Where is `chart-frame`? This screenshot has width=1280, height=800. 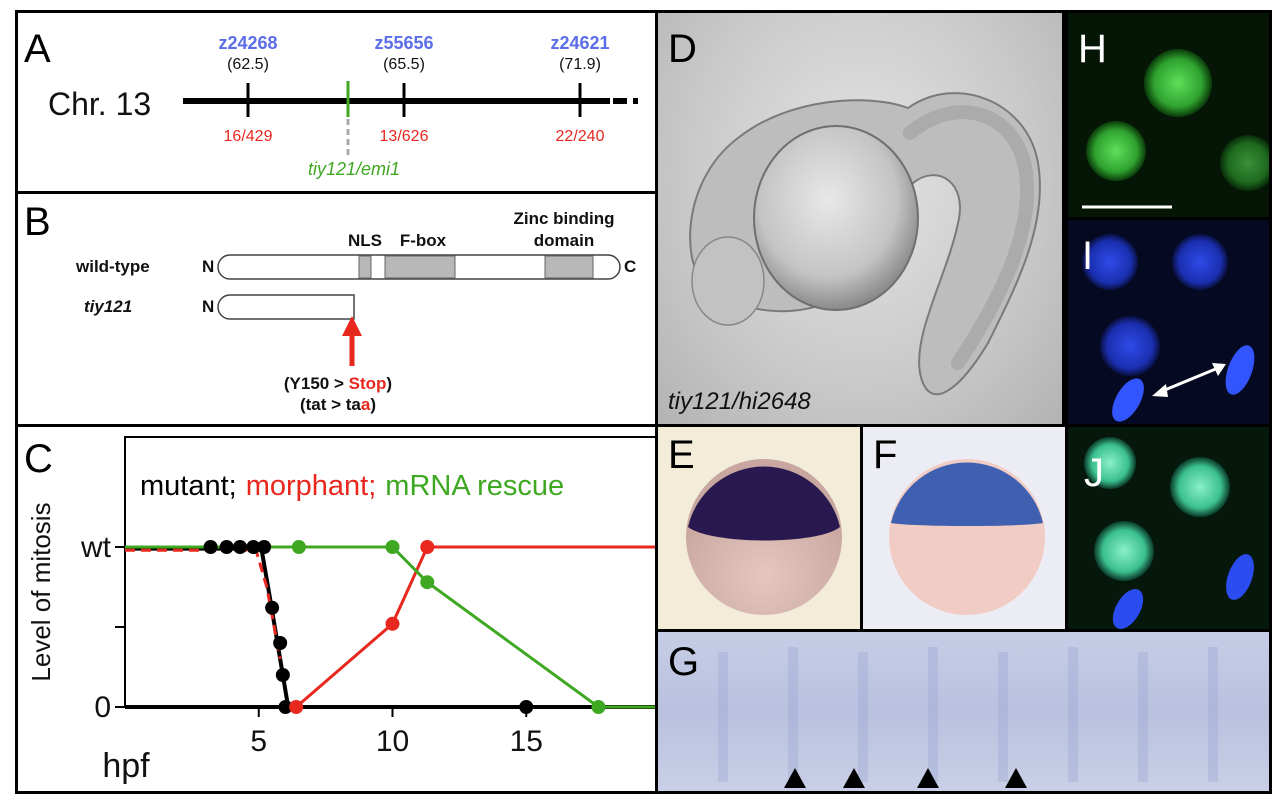
chart-frame is located at coordinates (389, 571).